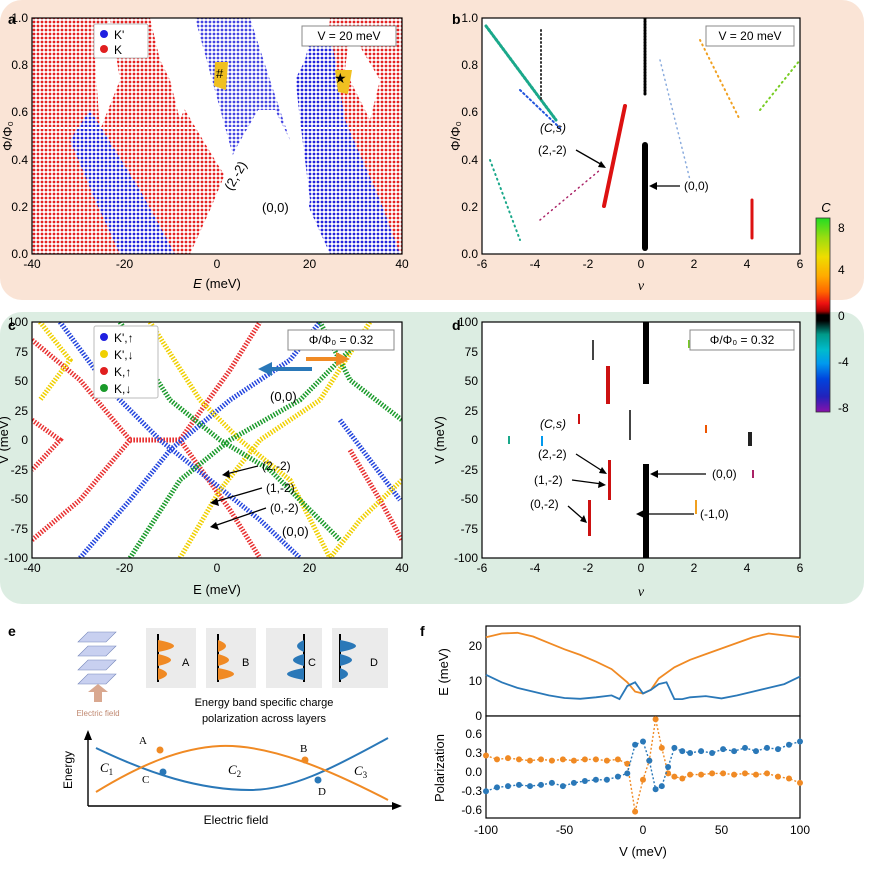 Image resolution: width=872 pixels, height=872 pixels. What do you see at coordinates (439, 440) in the screenshot?
I see `panel-d-ylabel: V (meV)` at bounding box center [439, 440].